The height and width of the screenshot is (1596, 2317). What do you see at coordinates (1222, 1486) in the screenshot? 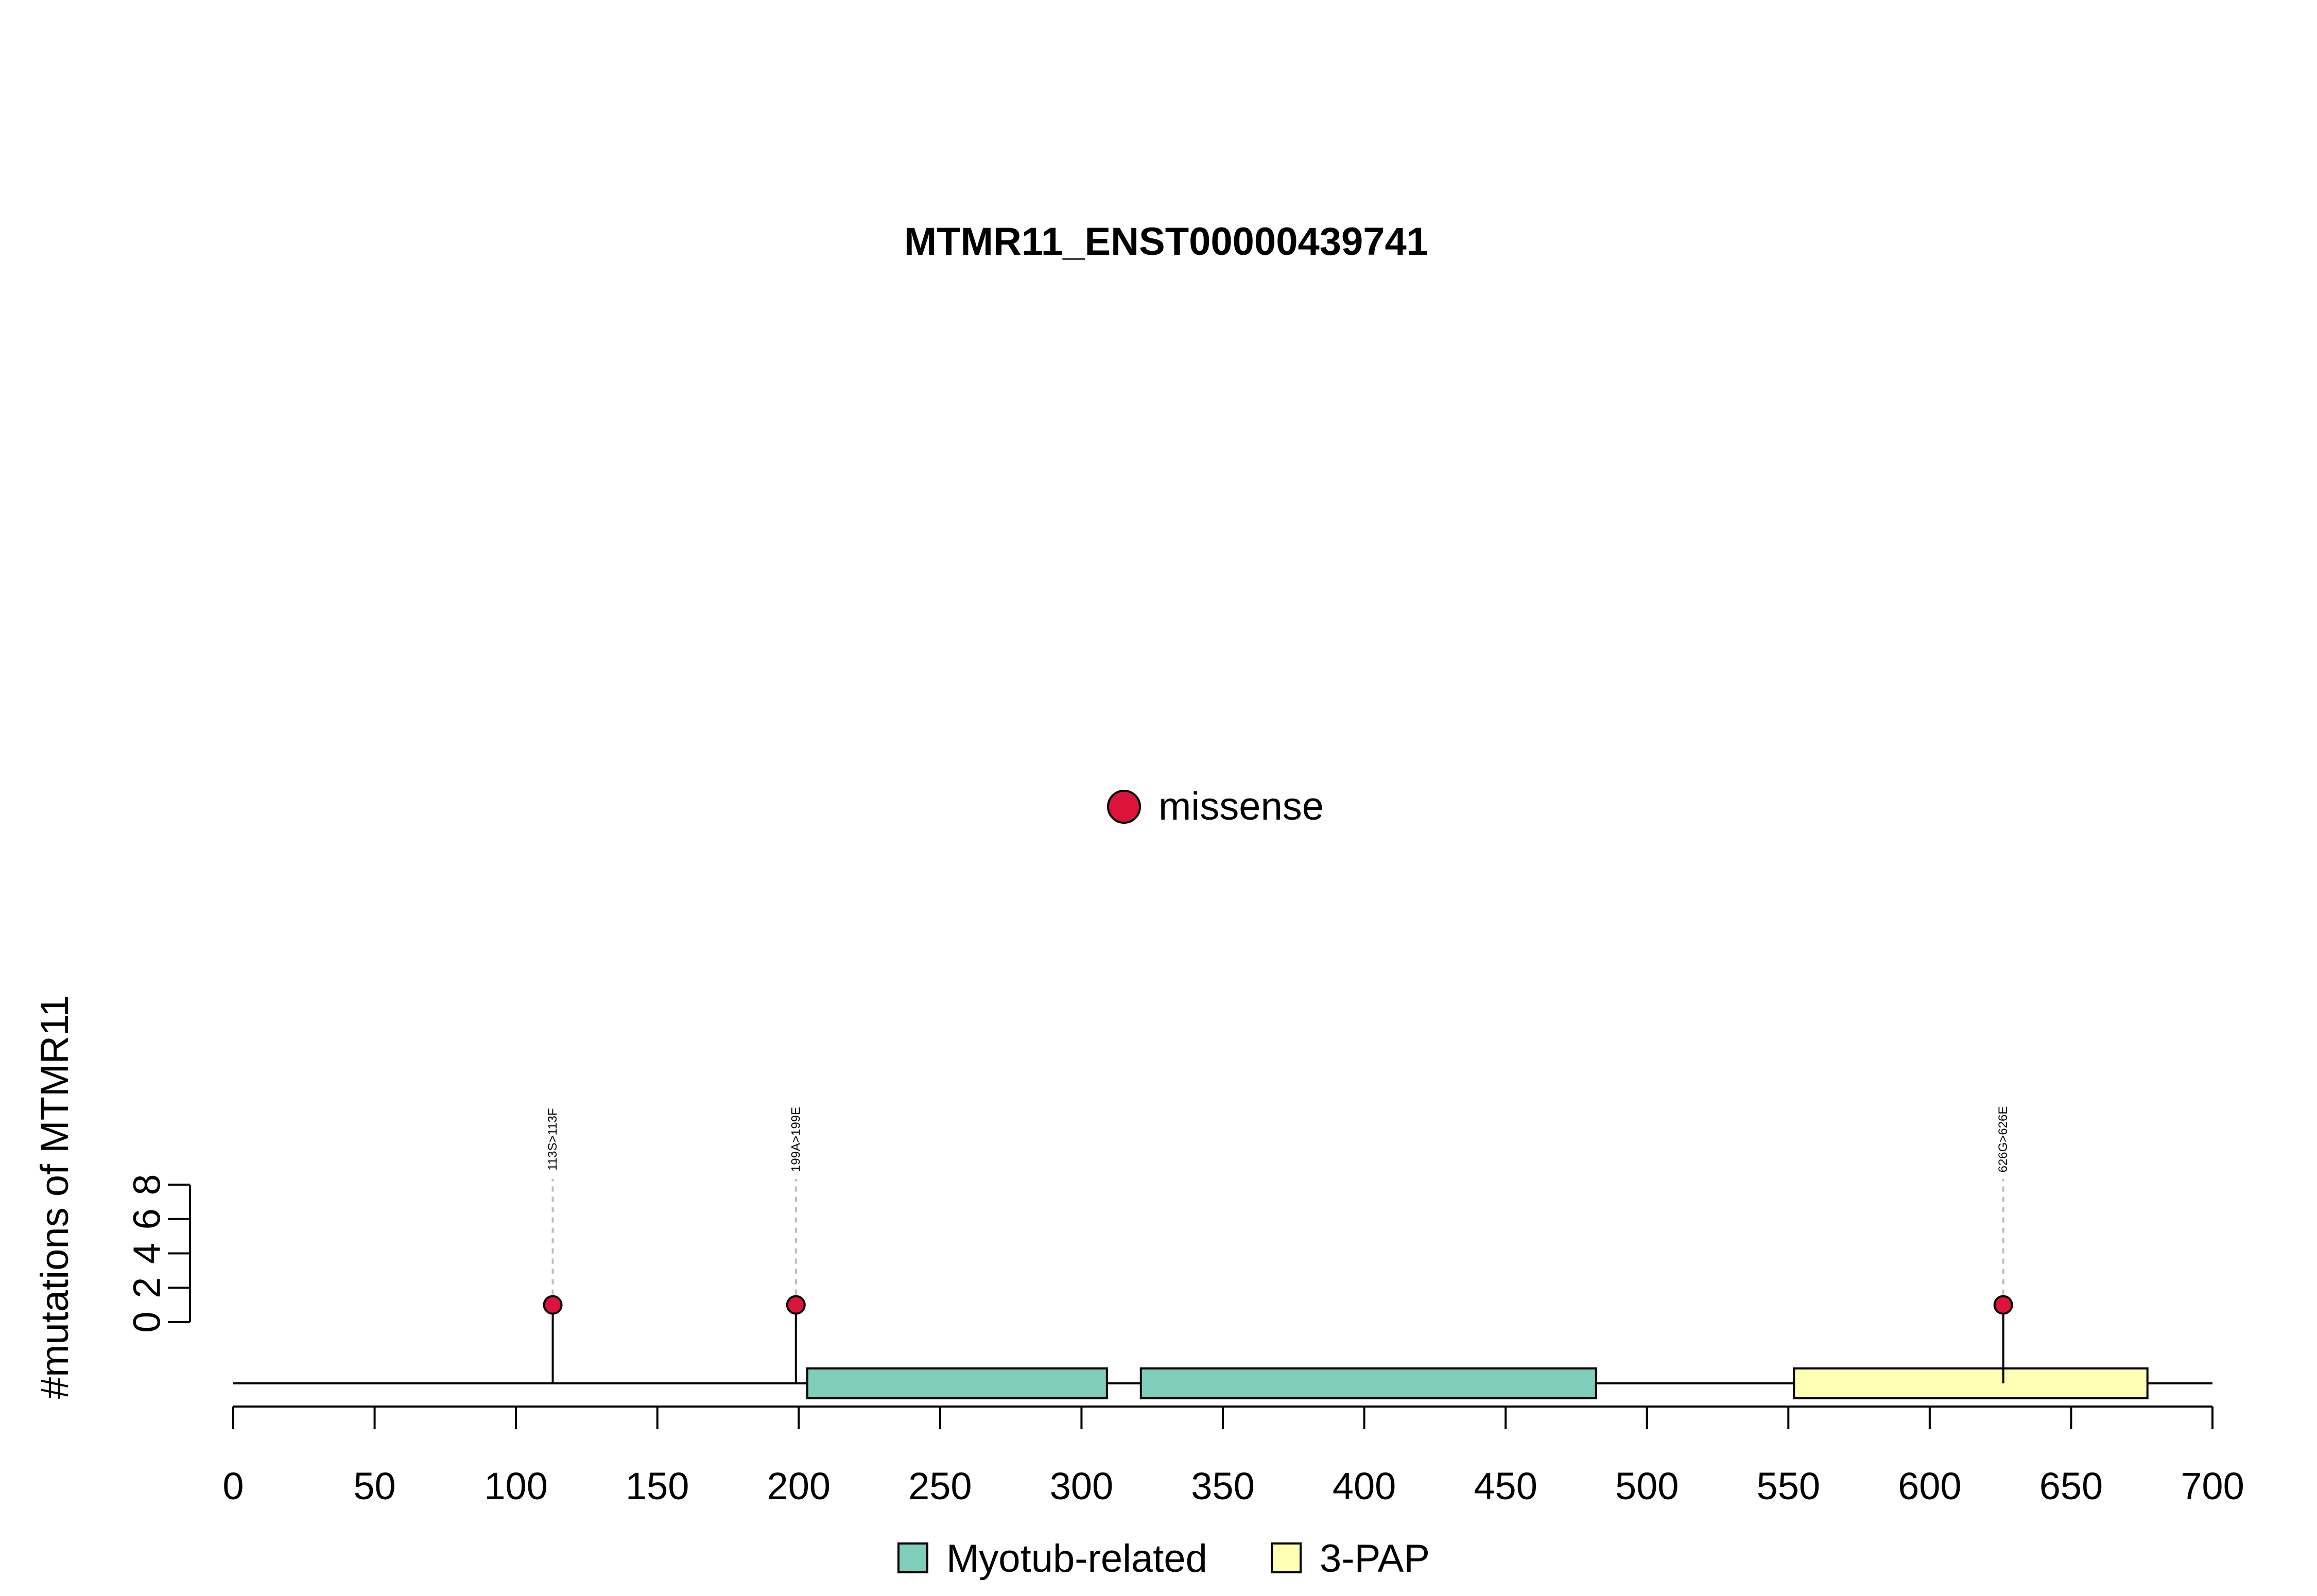
I see `x-tick-label-350: 350` at bounding box center [1222, 1486].